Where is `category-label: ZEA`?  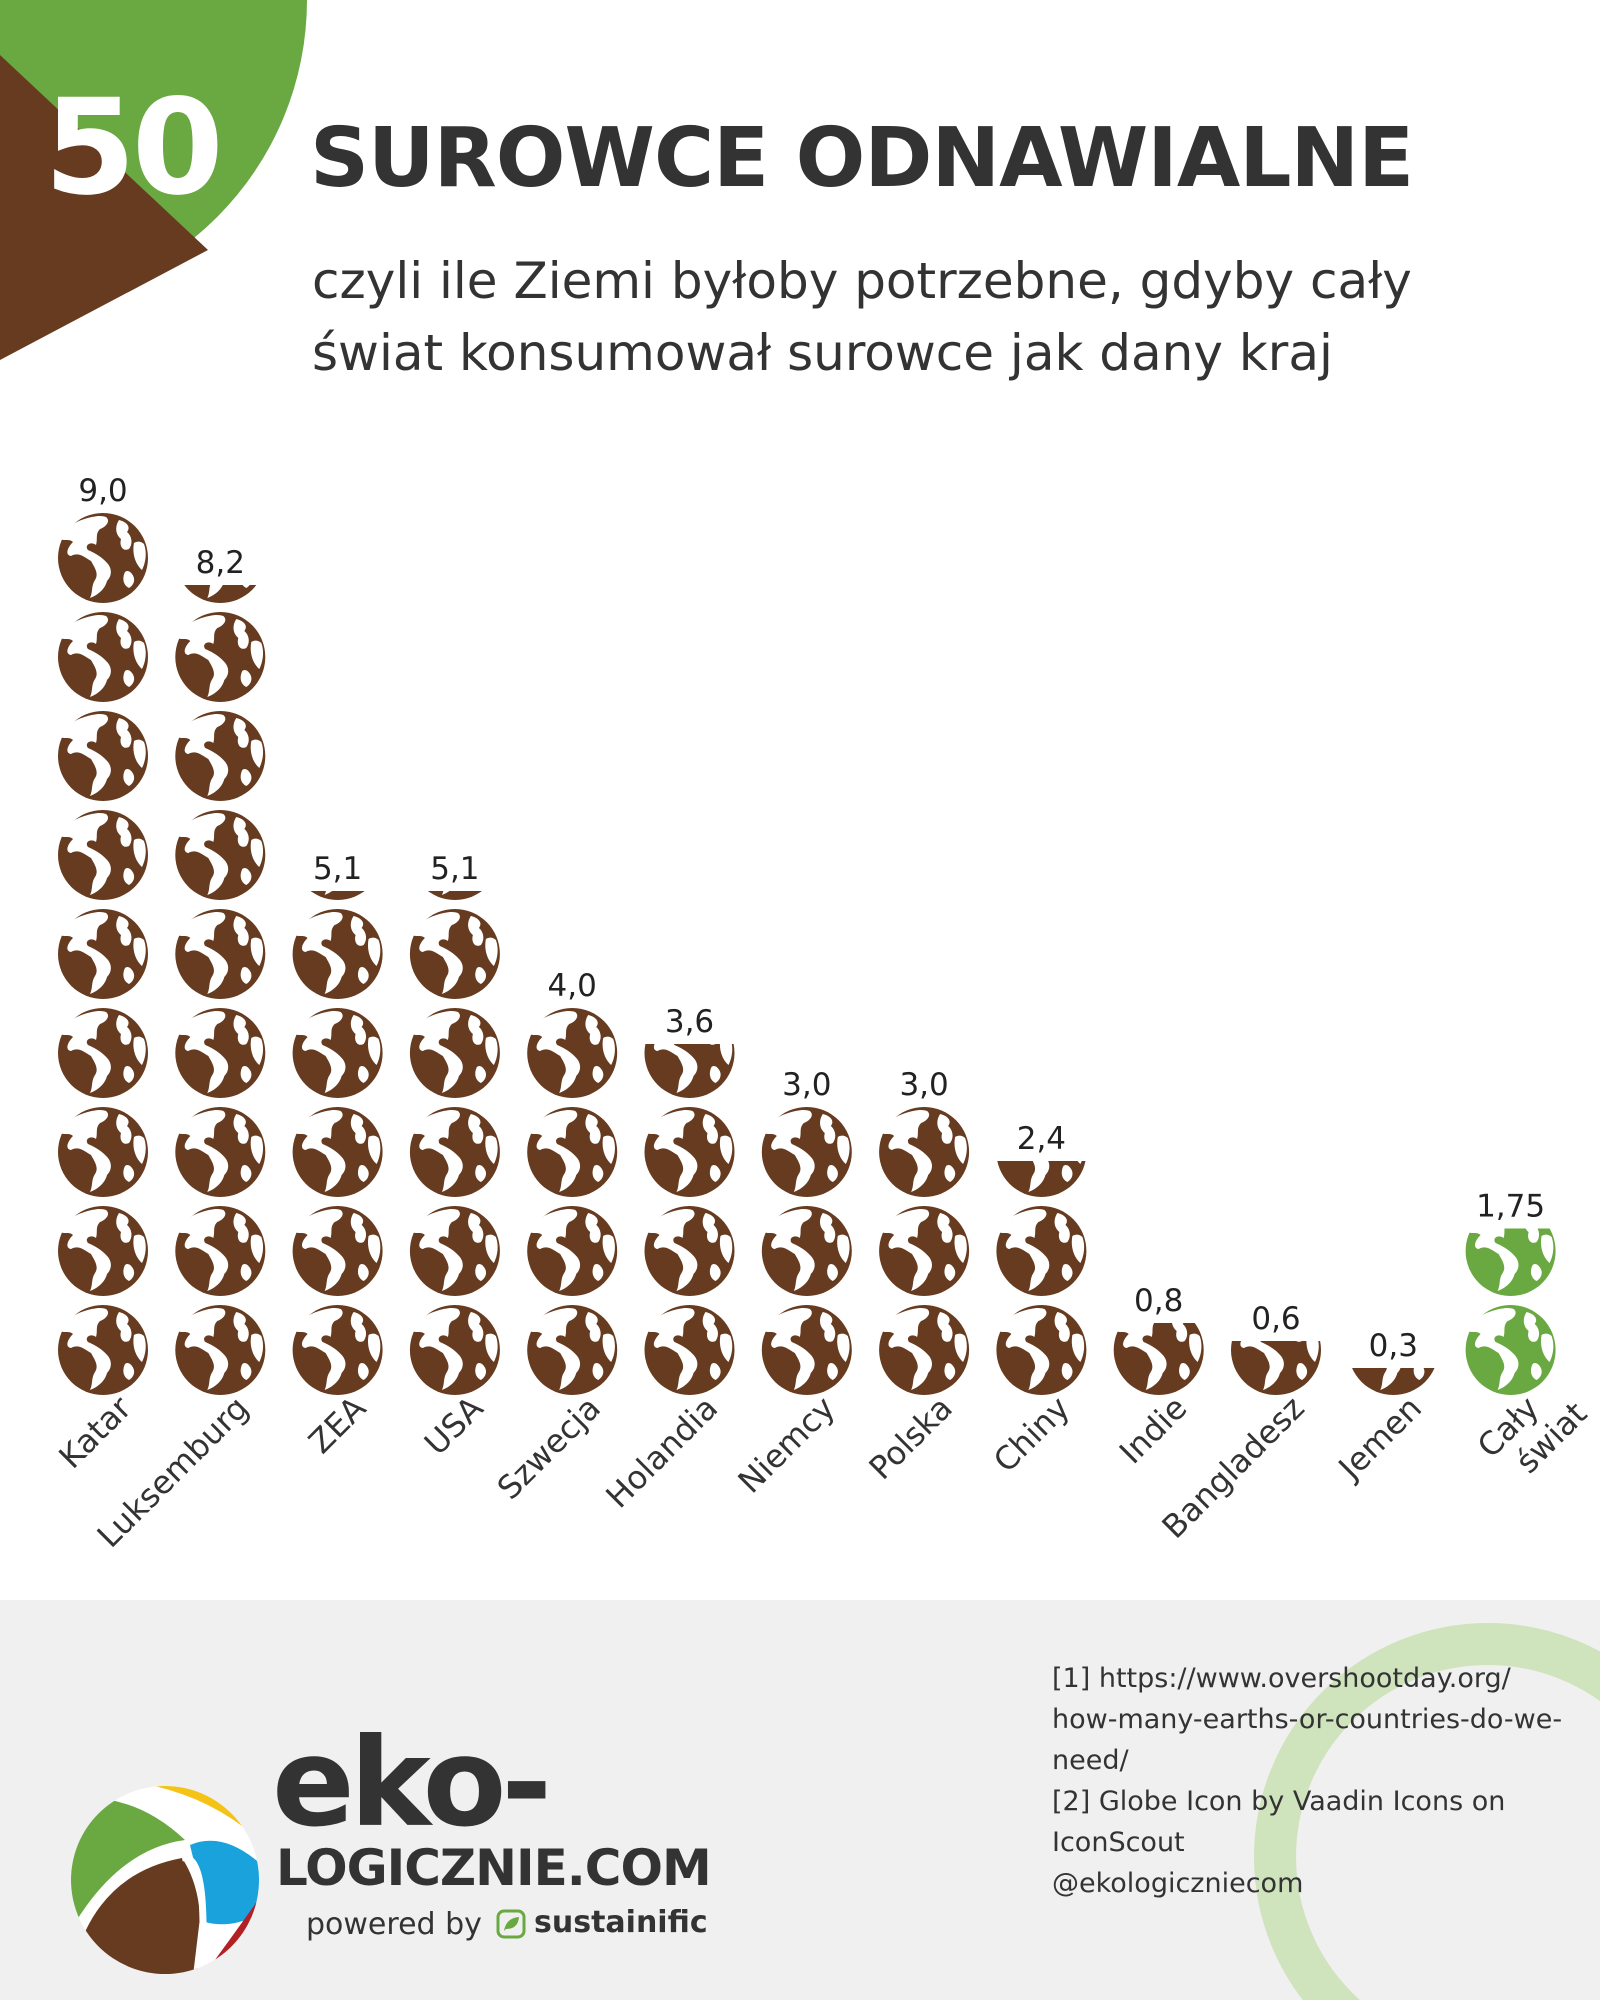 category-label: ZEA is located at coordinates (337, 1425).